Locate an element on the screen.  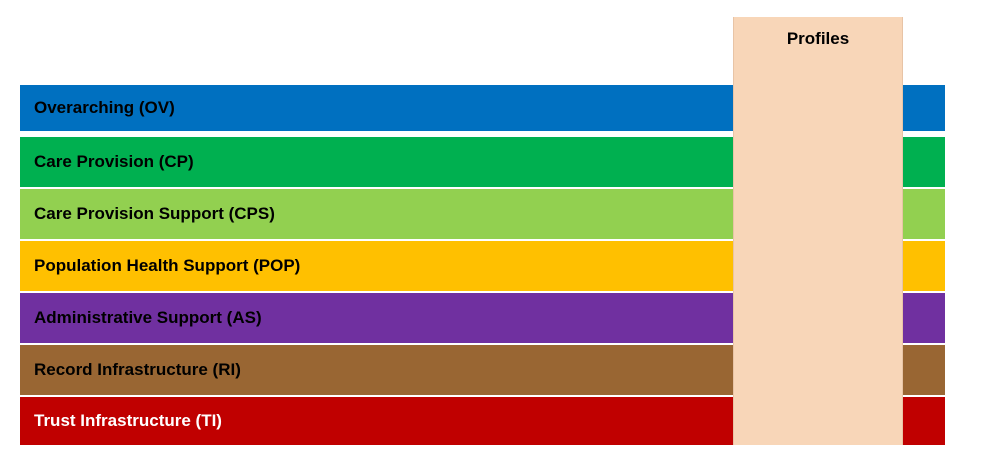
band-label-care-provision-support: Care Provision Support (CPS) is located at coordinates (154, 213).